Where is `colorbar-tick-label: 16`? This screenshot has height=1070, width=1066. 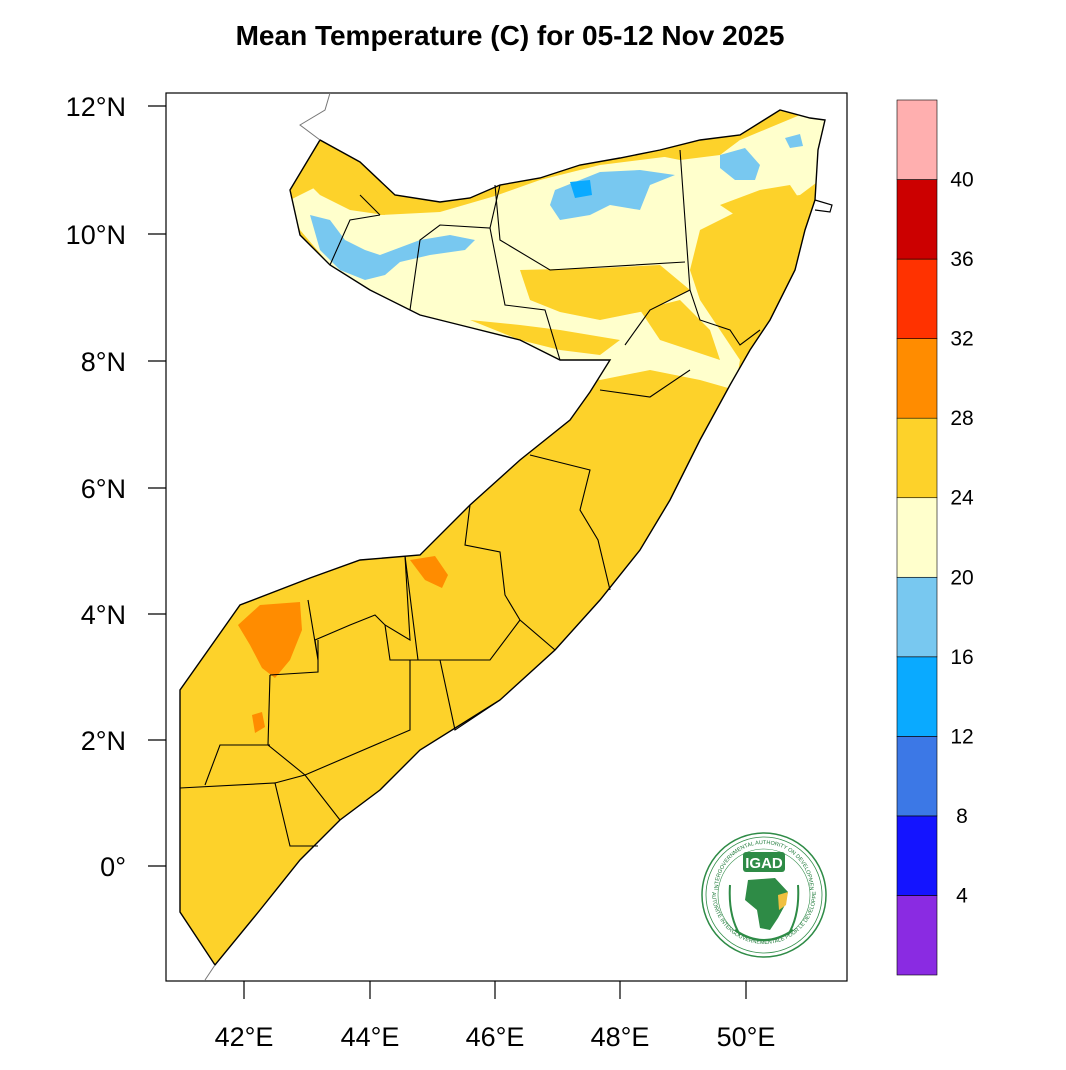
colorbar-tick-label: 16 is located at coordinates (961, 657).